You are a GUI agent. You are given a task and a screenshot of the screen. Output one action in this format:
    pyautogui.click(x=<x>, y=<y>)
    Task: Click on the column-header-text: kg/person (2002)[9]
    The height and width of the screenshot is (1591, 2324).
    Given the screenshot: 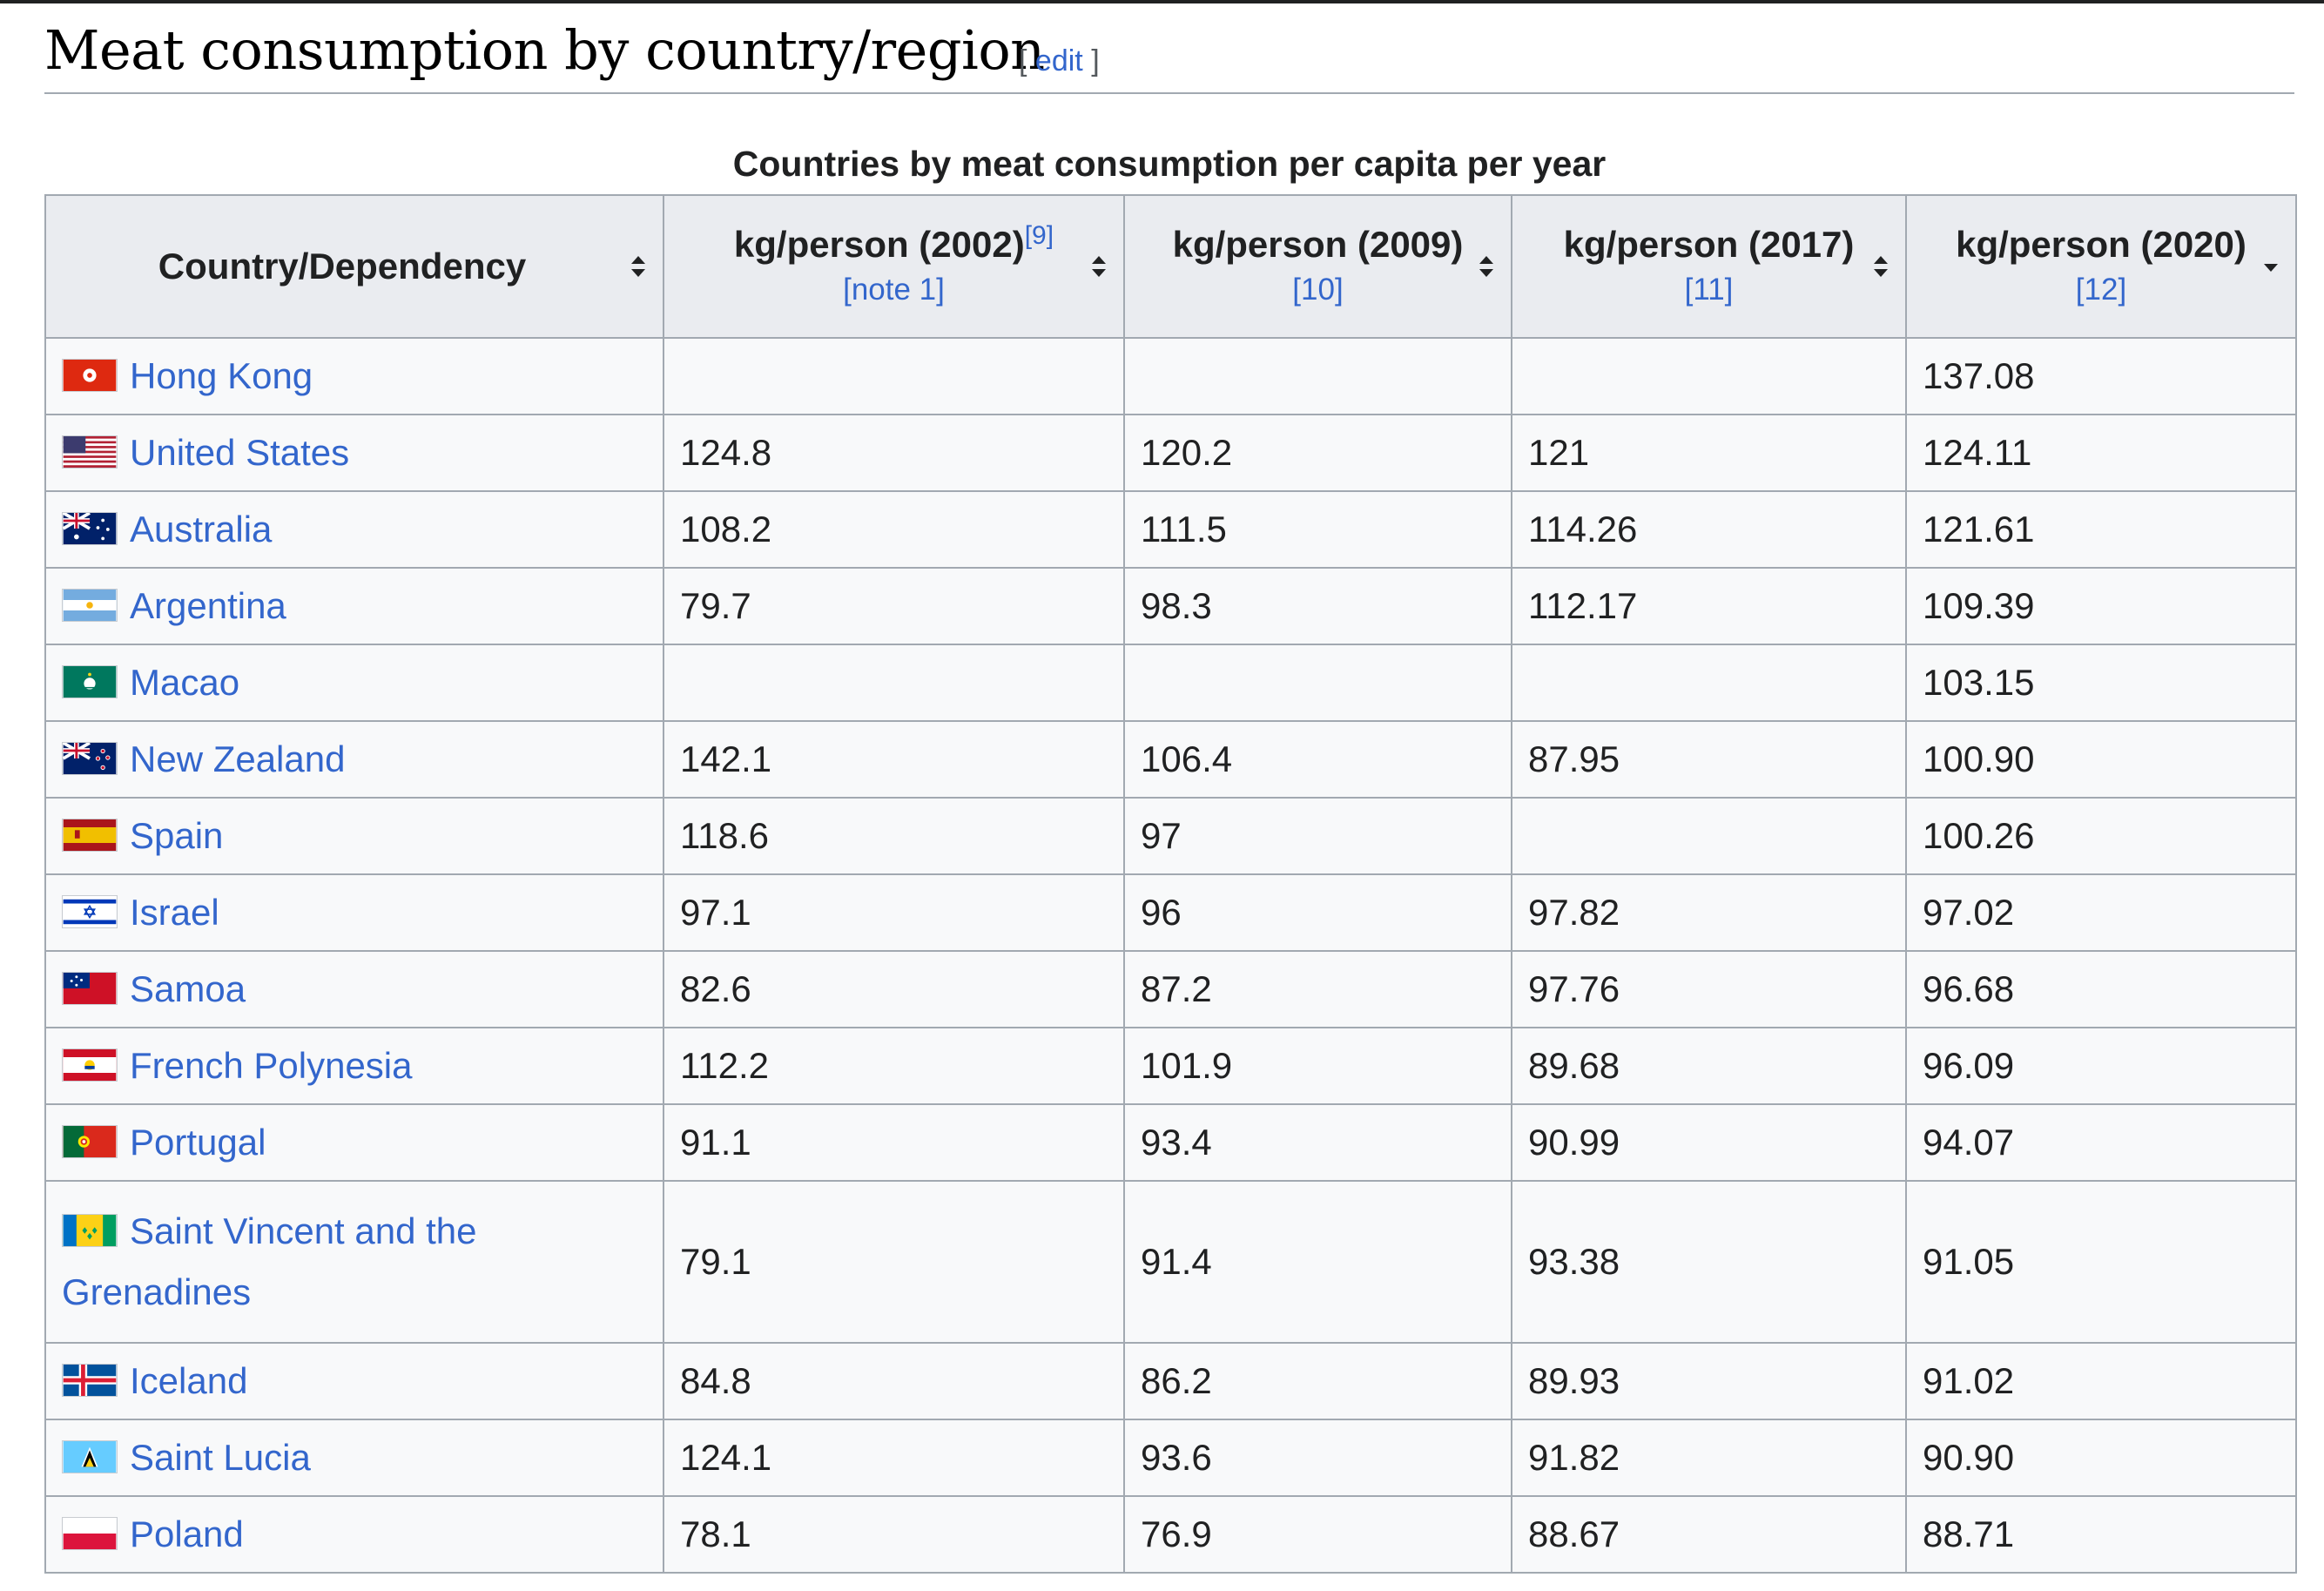 What is the action you would take?
    pyautogui.click(x=894, y=243)
    